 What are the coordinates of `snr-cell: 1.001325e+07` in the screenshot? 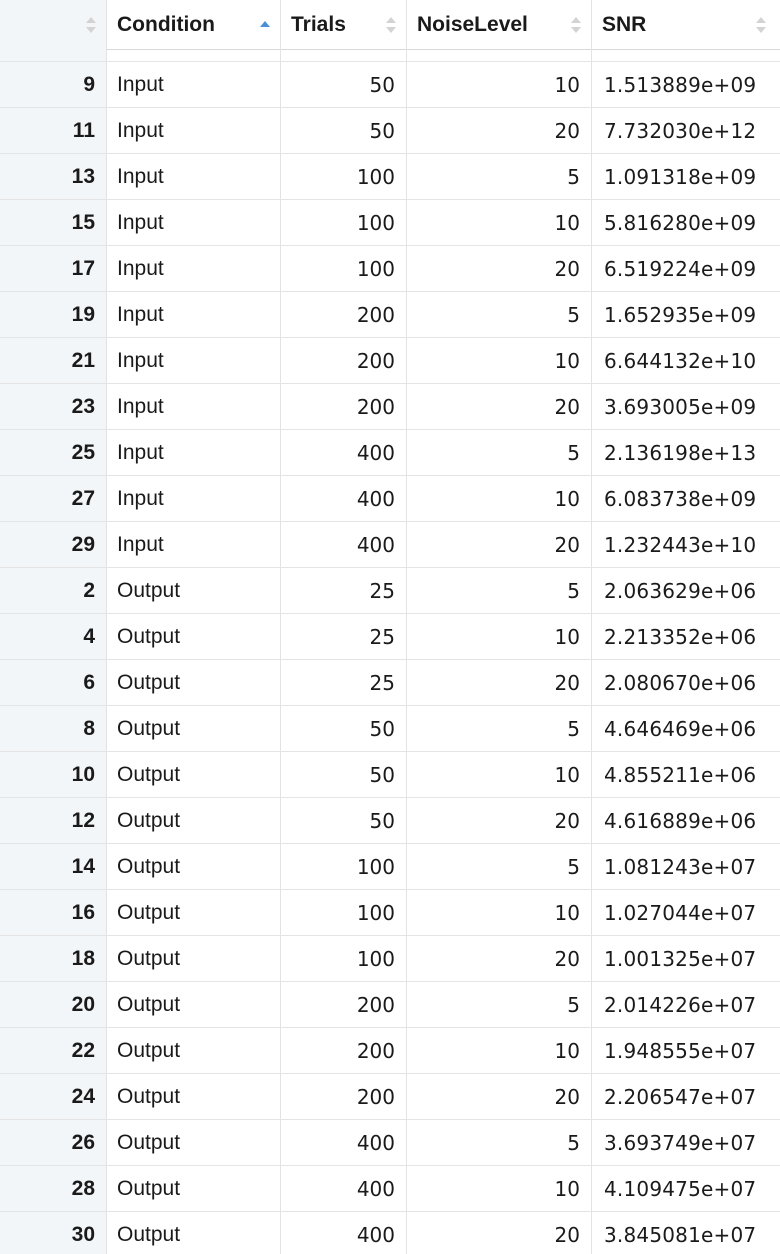 It's located at (680, 958).